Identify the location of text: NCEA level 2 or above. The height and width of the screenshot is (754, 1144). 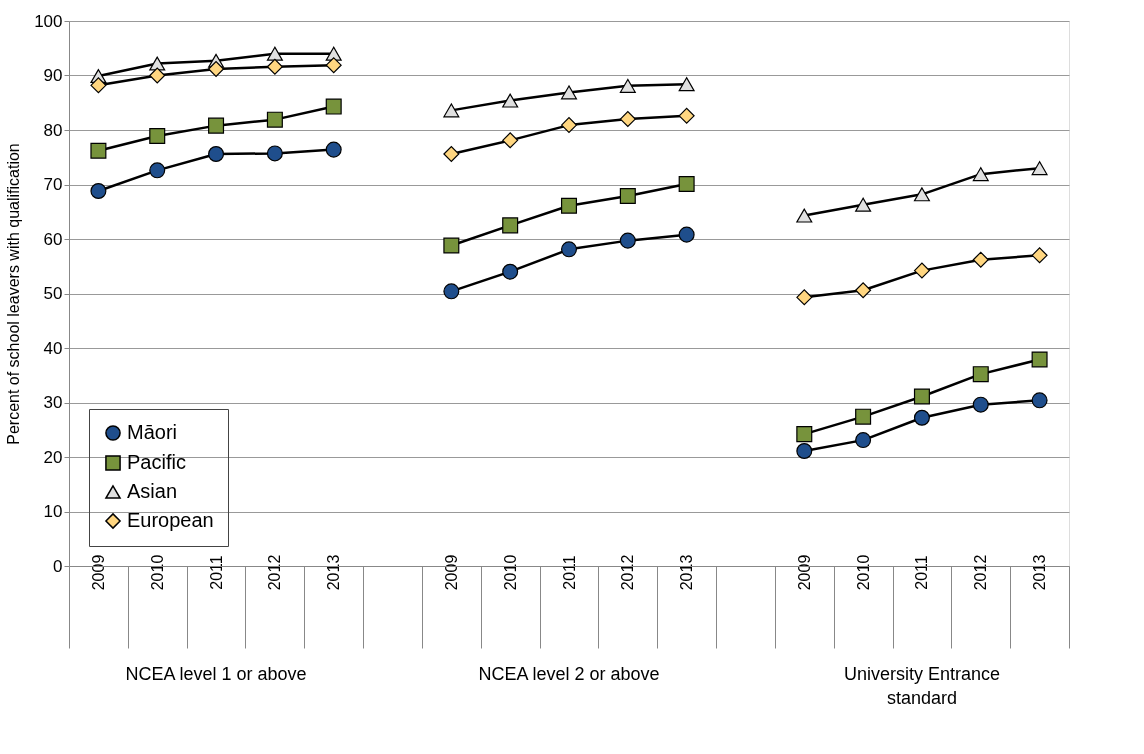
(569, 674).